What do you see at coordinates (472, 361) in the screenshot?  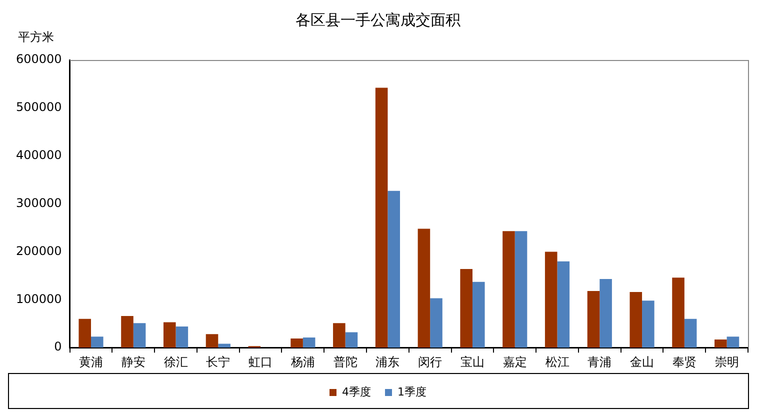 I see `x-tick-label: 宝山` at bounding box center [472, 361].